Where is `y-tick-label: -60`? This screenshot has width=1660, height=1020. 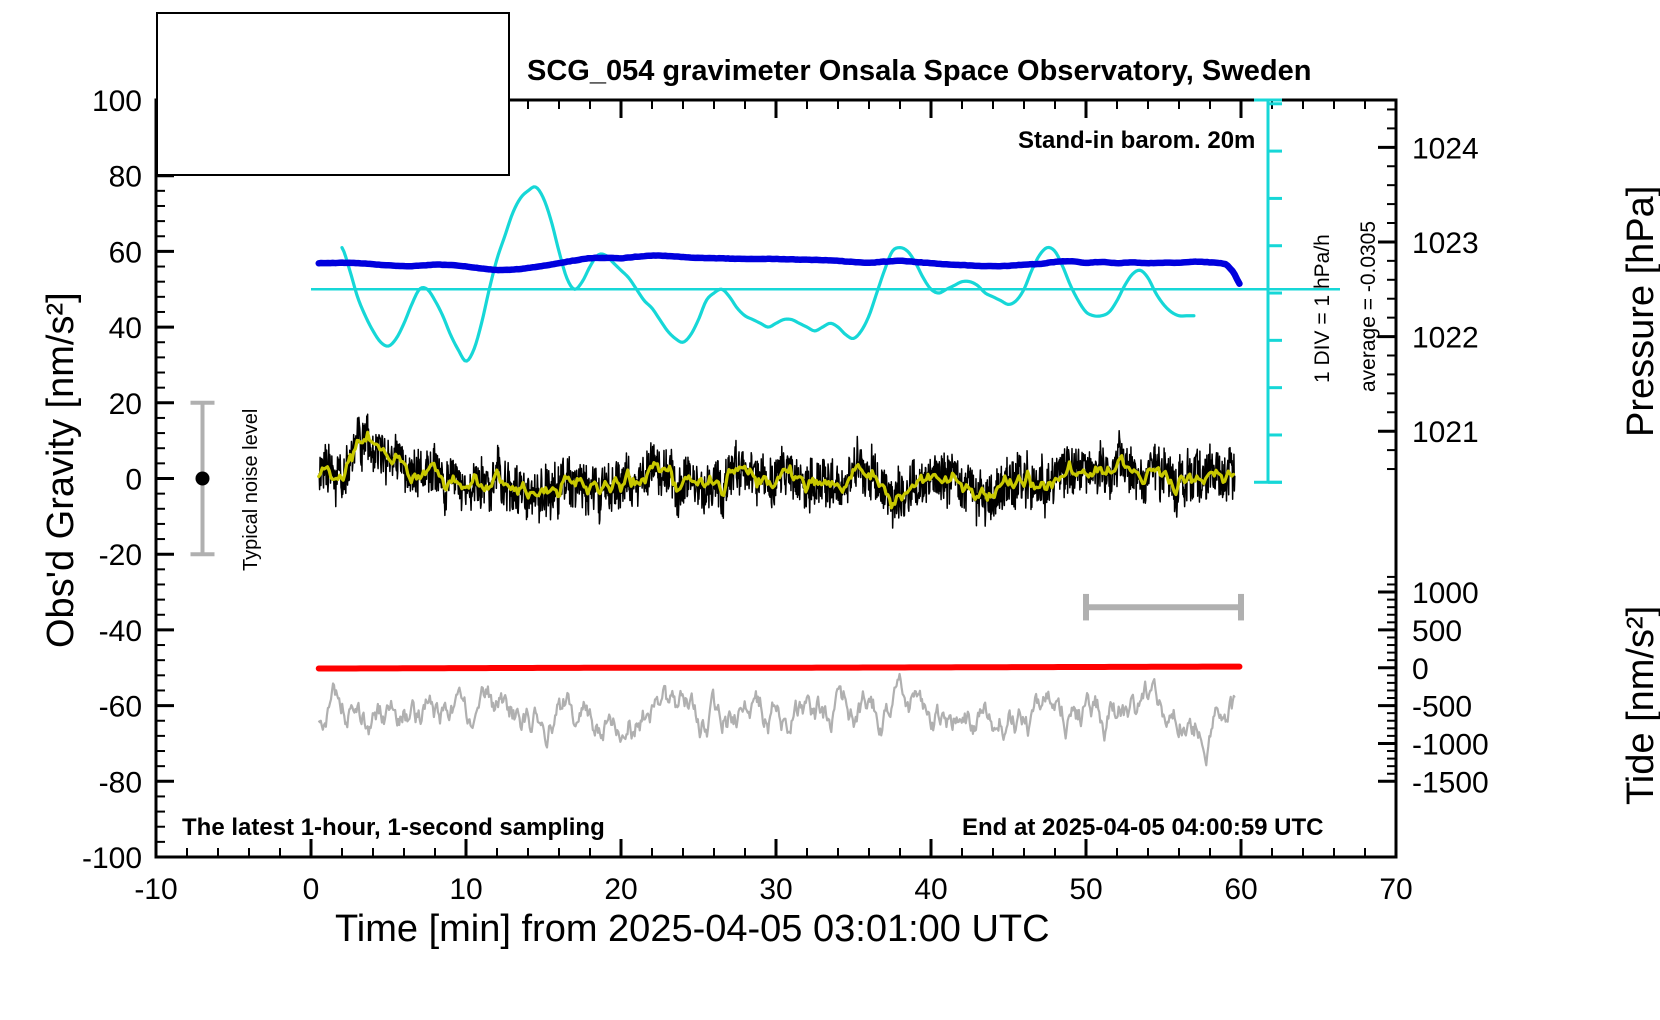
y-tick-label: -60 is located at coordinates (120, 707).